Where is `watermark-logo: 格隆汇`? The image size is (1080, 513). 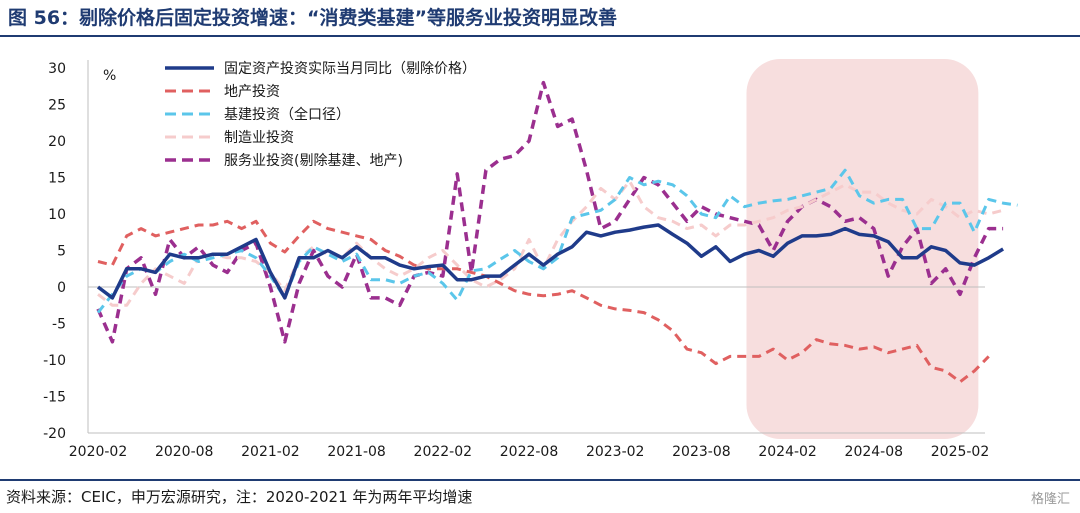
watermark-logo: 格隆汇 is located at coordinates (1050, 499).